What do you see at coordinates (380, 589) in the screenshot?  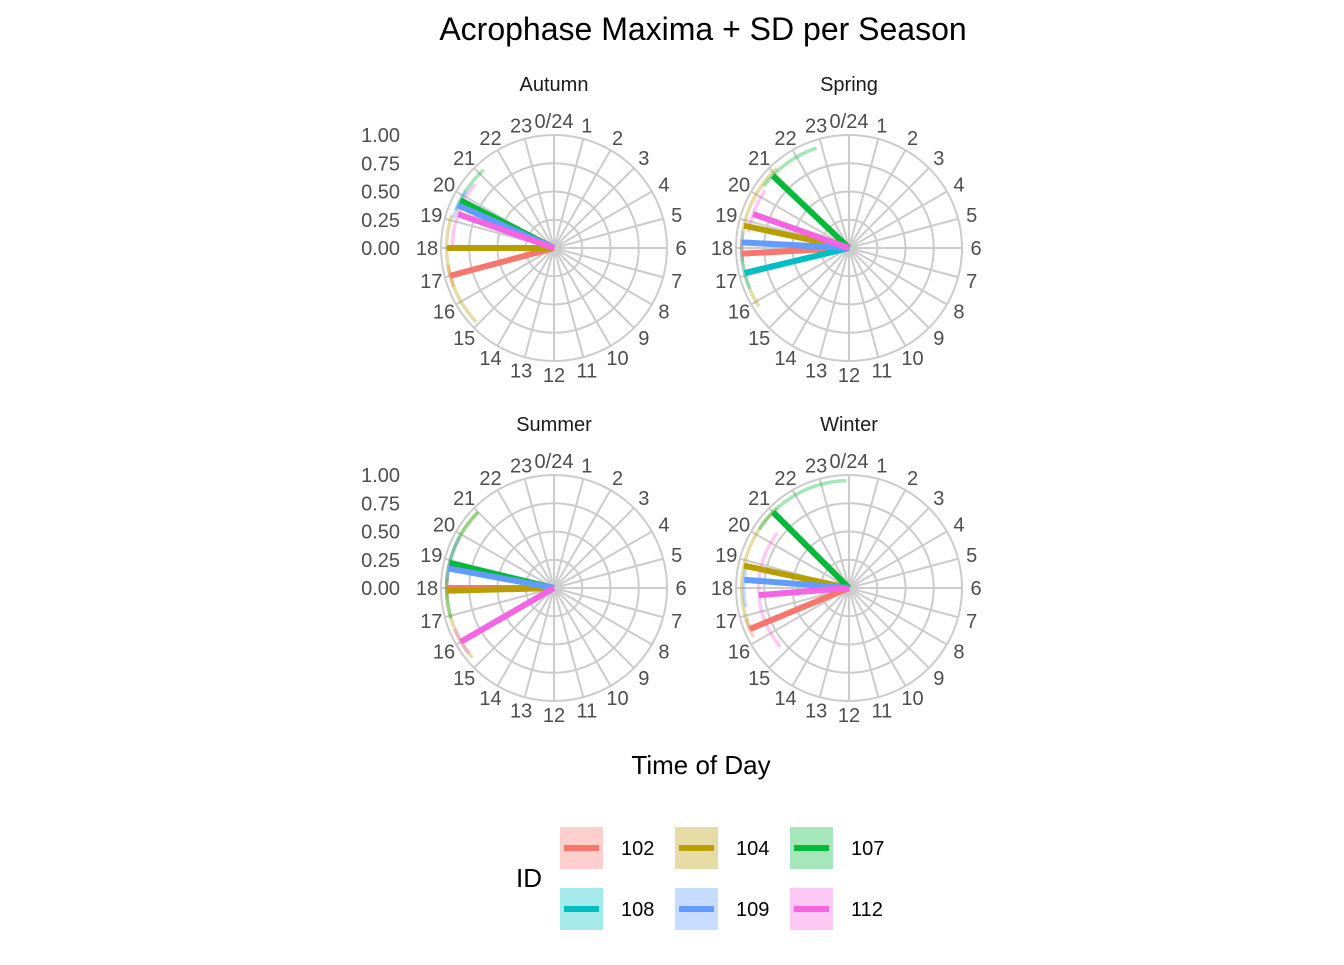 I see `radial-tick-label: 0.00` at bounding box center [380, 589].